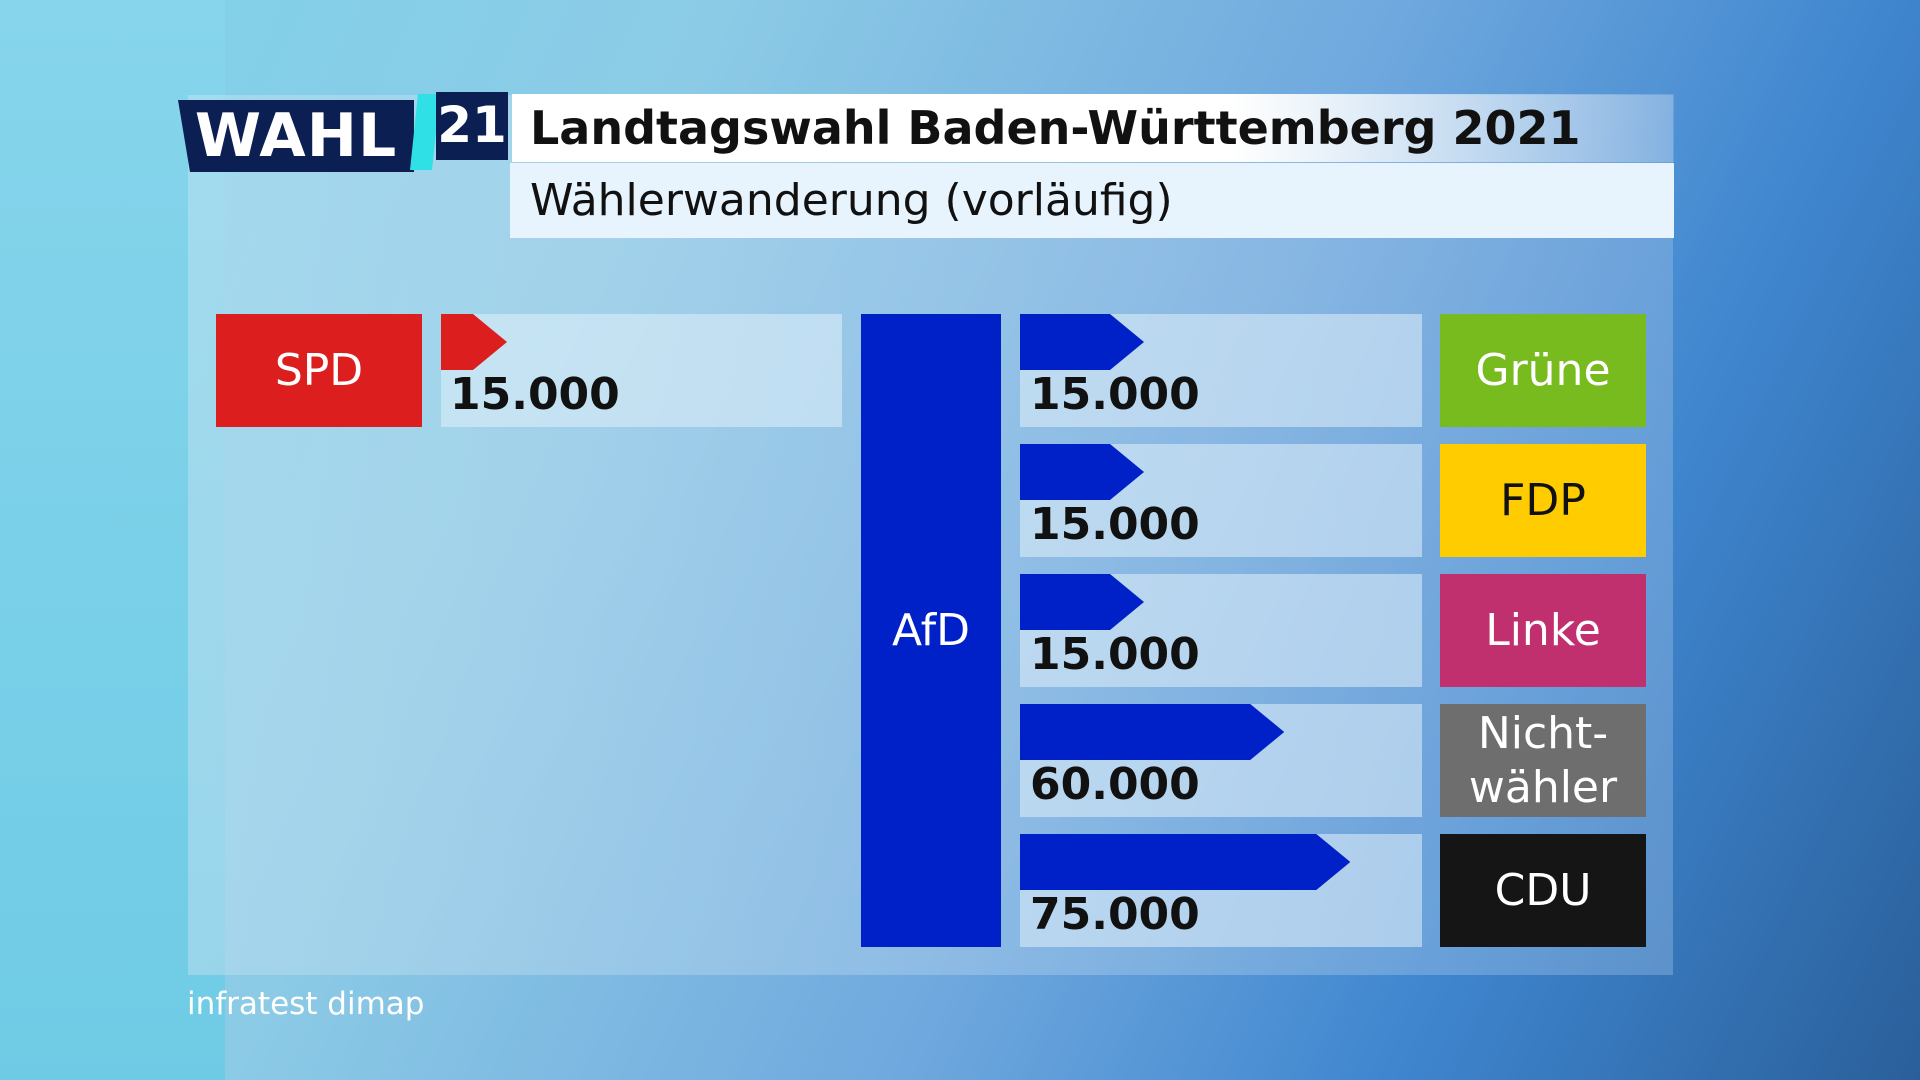  What do you see at coordinates (319, 370) in the screenshot?
I see `party-box-spd: SPD` at bounding box center [319, 370].